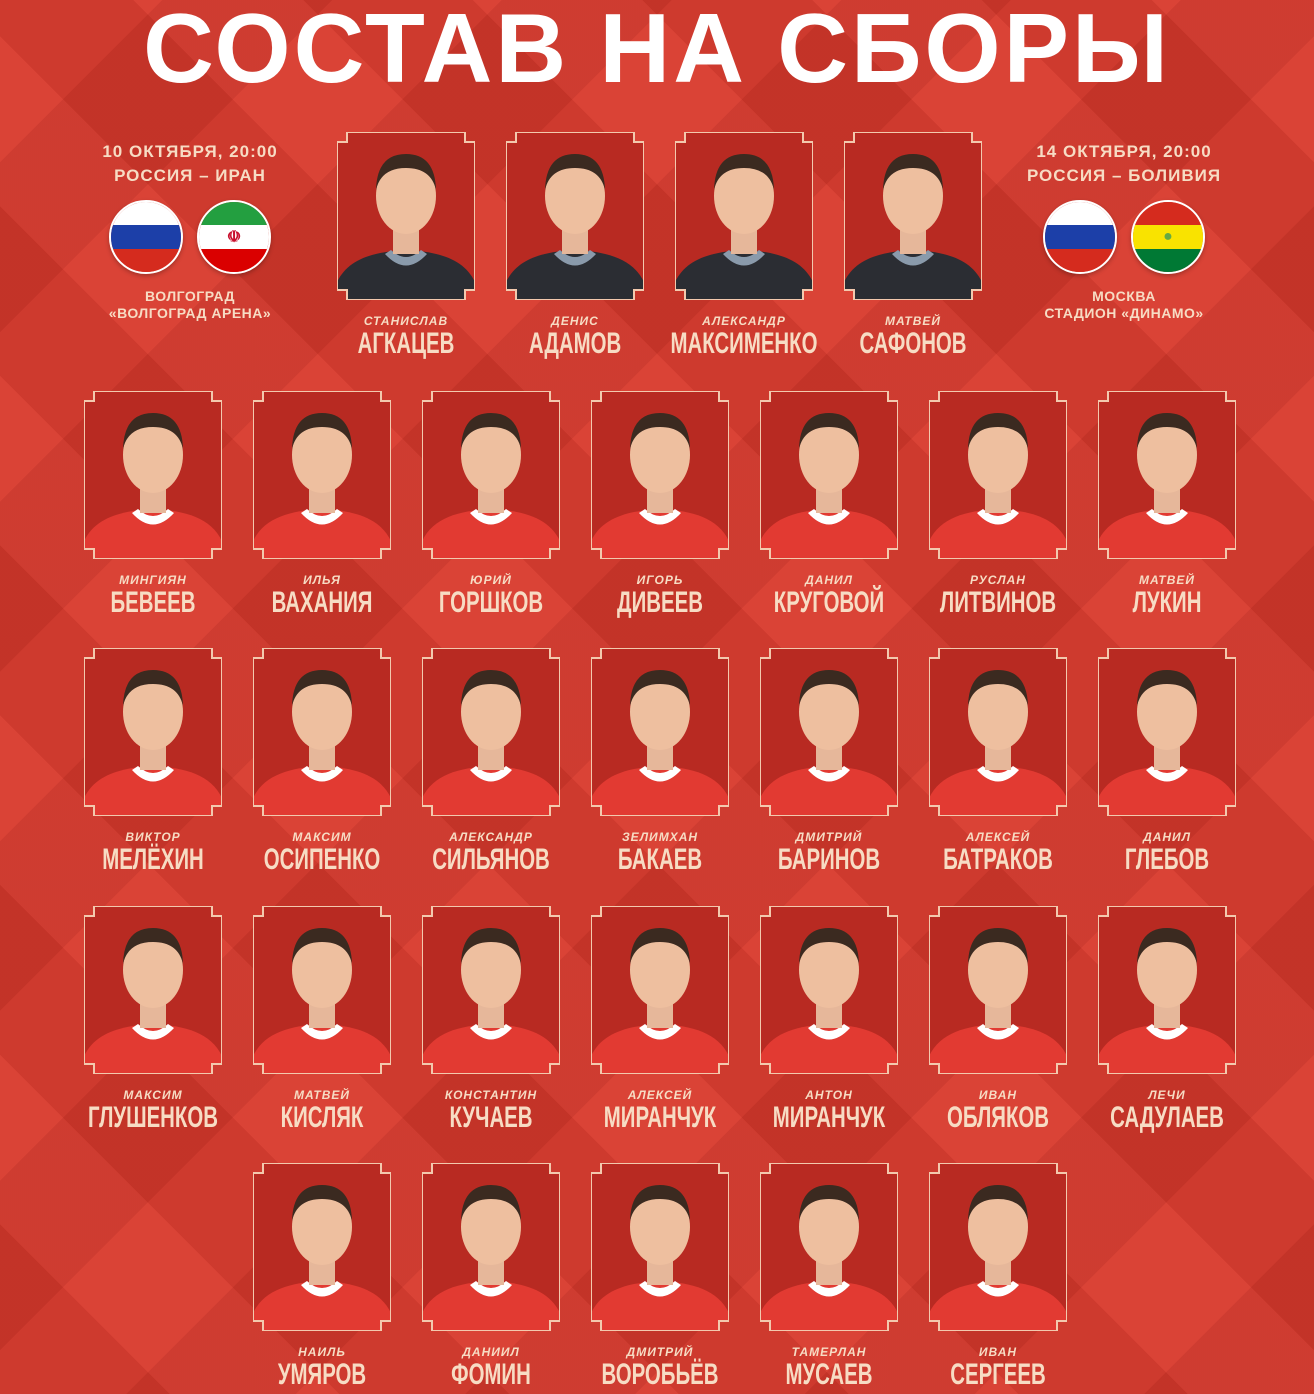 This screenshot has height=1394, width=1314. What do you see at coordinates (153, 859) in the screenshot?
I see `player-last-name: МЕЛЁХИН` at bounding box center [153, 859].